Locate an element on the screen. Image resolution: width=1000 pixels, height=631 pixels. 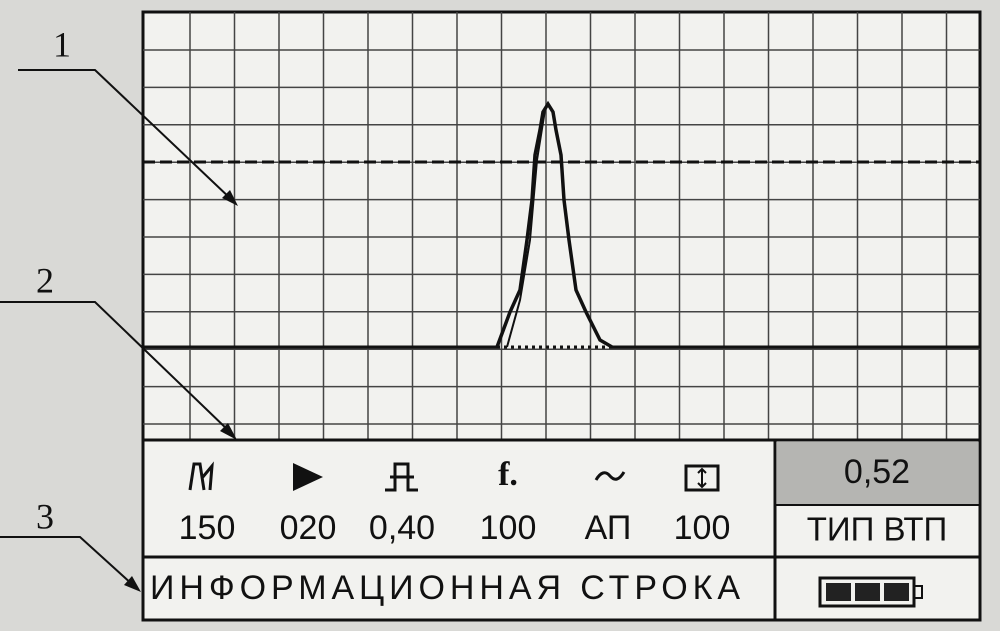
callout-label: 1 is located at coordinates (62, 44).